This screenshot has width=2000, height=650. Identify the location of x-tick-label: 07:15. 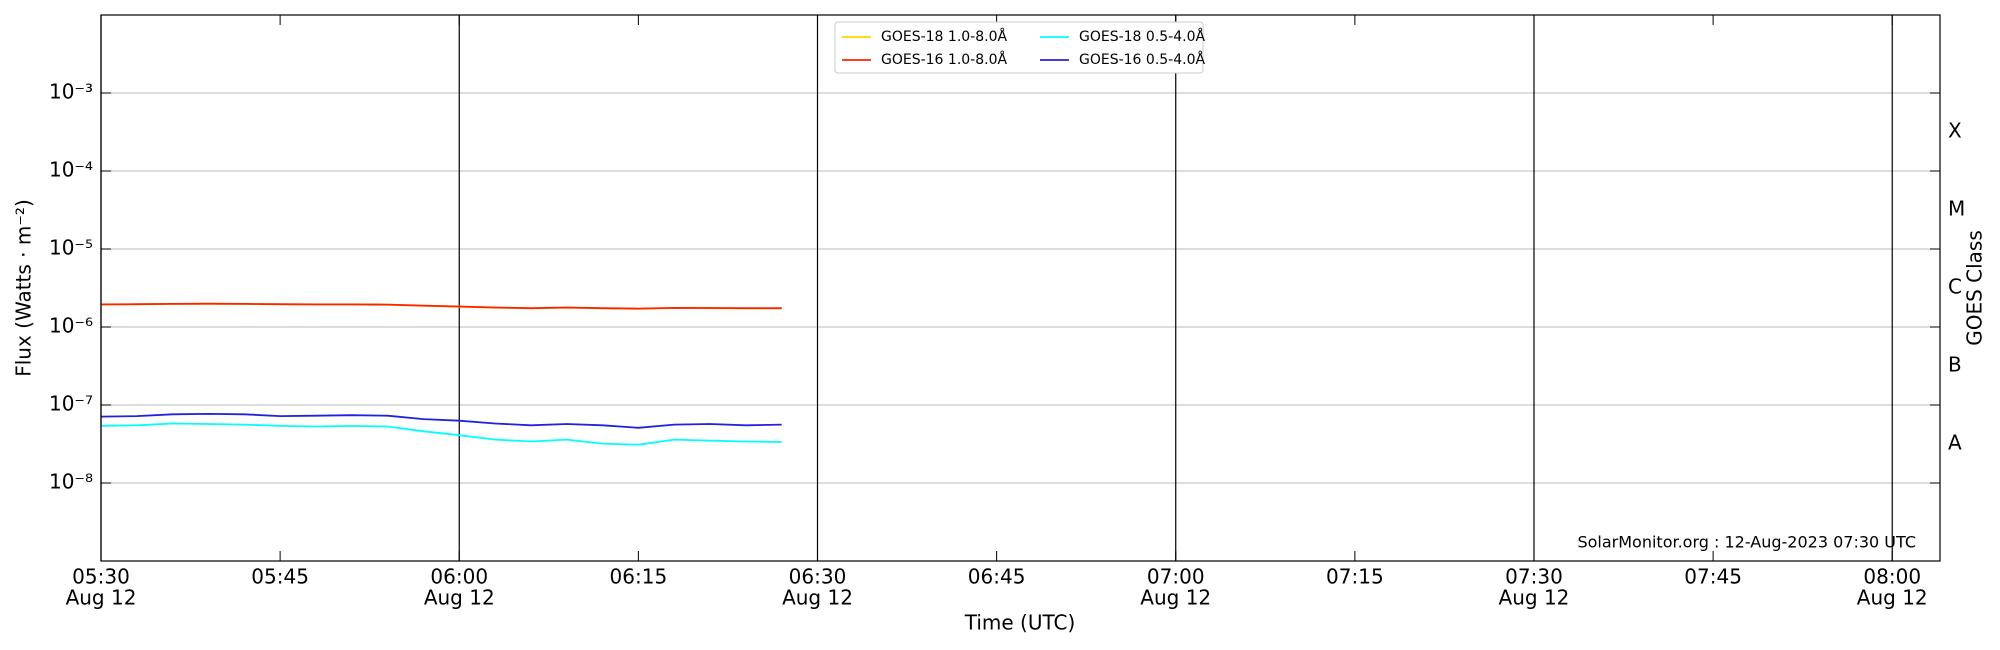
(1355, 577).